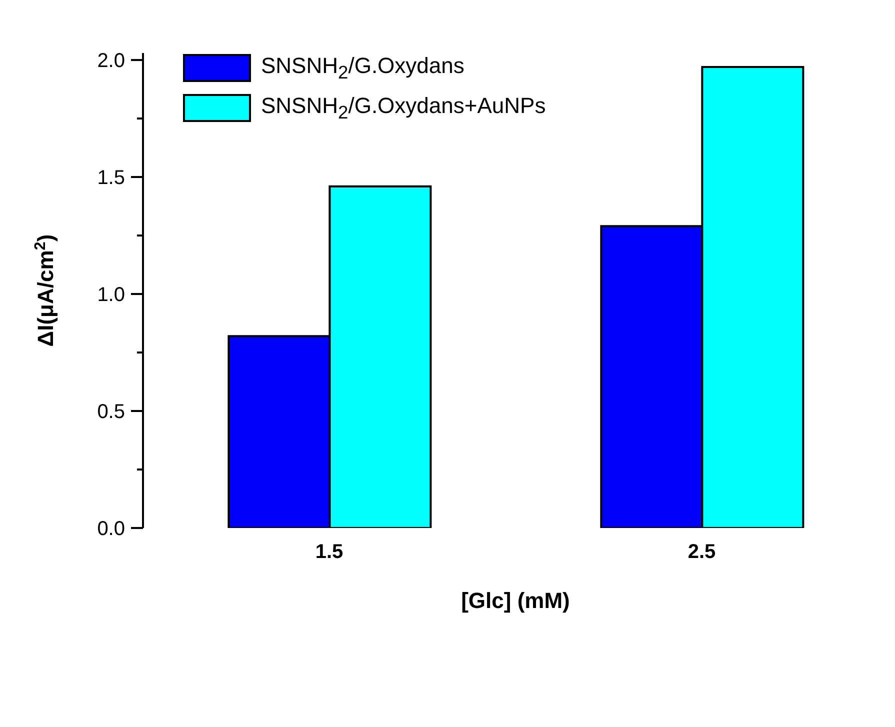  What do you see at coordinates (111, 529) in the screenshot?
I see `y-tick-label: 0.0` at bounding box center [111, 529].